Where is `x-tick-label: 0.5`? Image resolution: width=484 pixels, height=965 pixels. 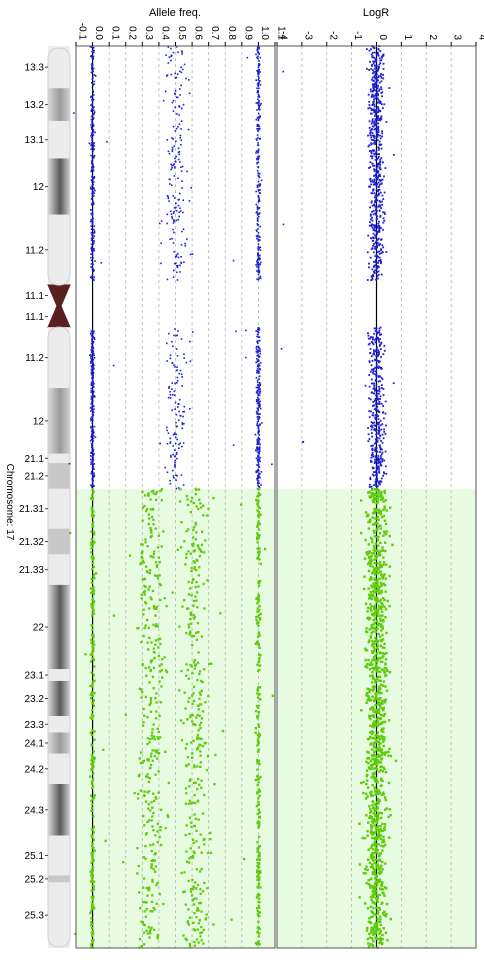
x-tick-label: 0.5 is located at coordinates (181, 33).